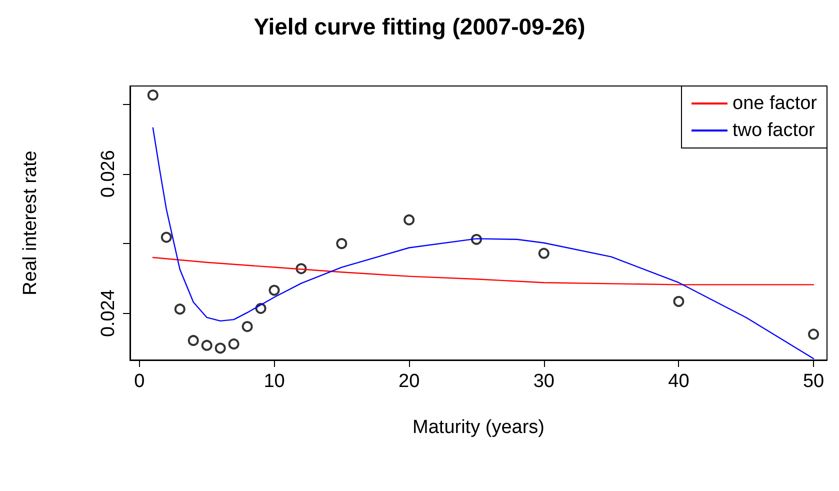 This screenshot has width=839, height=491. What do you see at coordinates (108, 174) in the screenshot?
I see `y-tick-label: 0.026` at bounding box center [108, 174].